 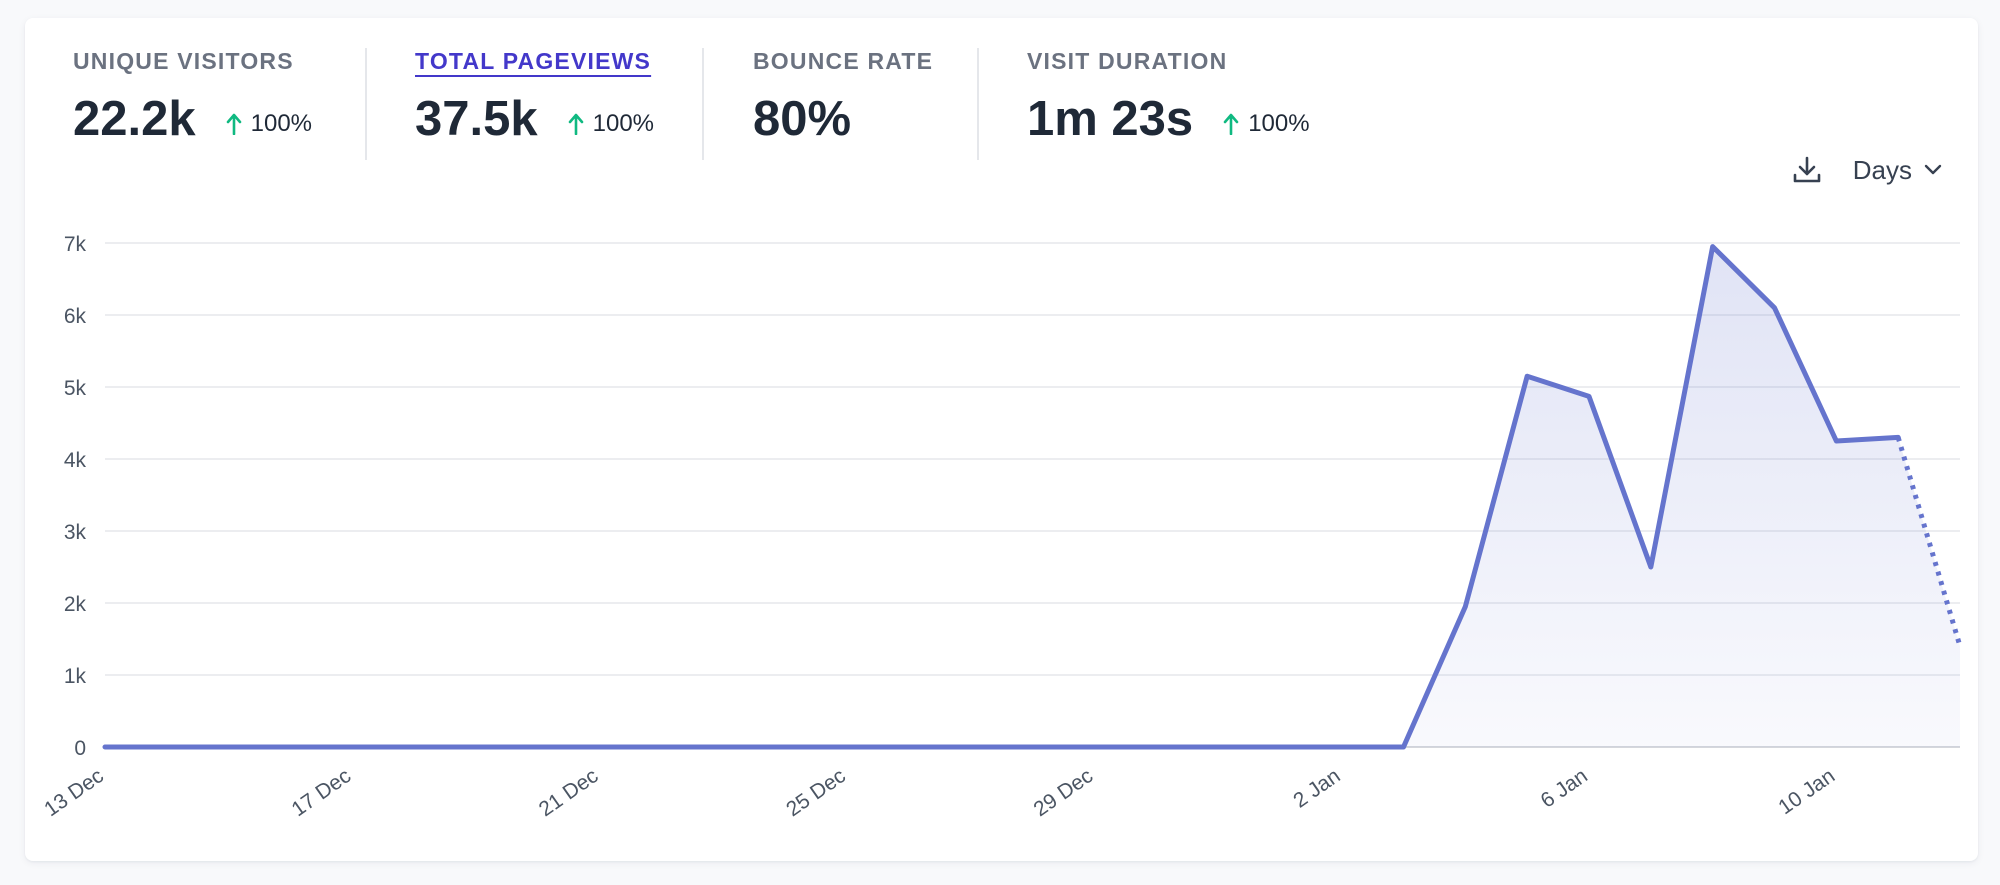 I want to click on stat-visit-duration: VISIT DURATION 1m 23s 100%, so click(x=1168, y=97).